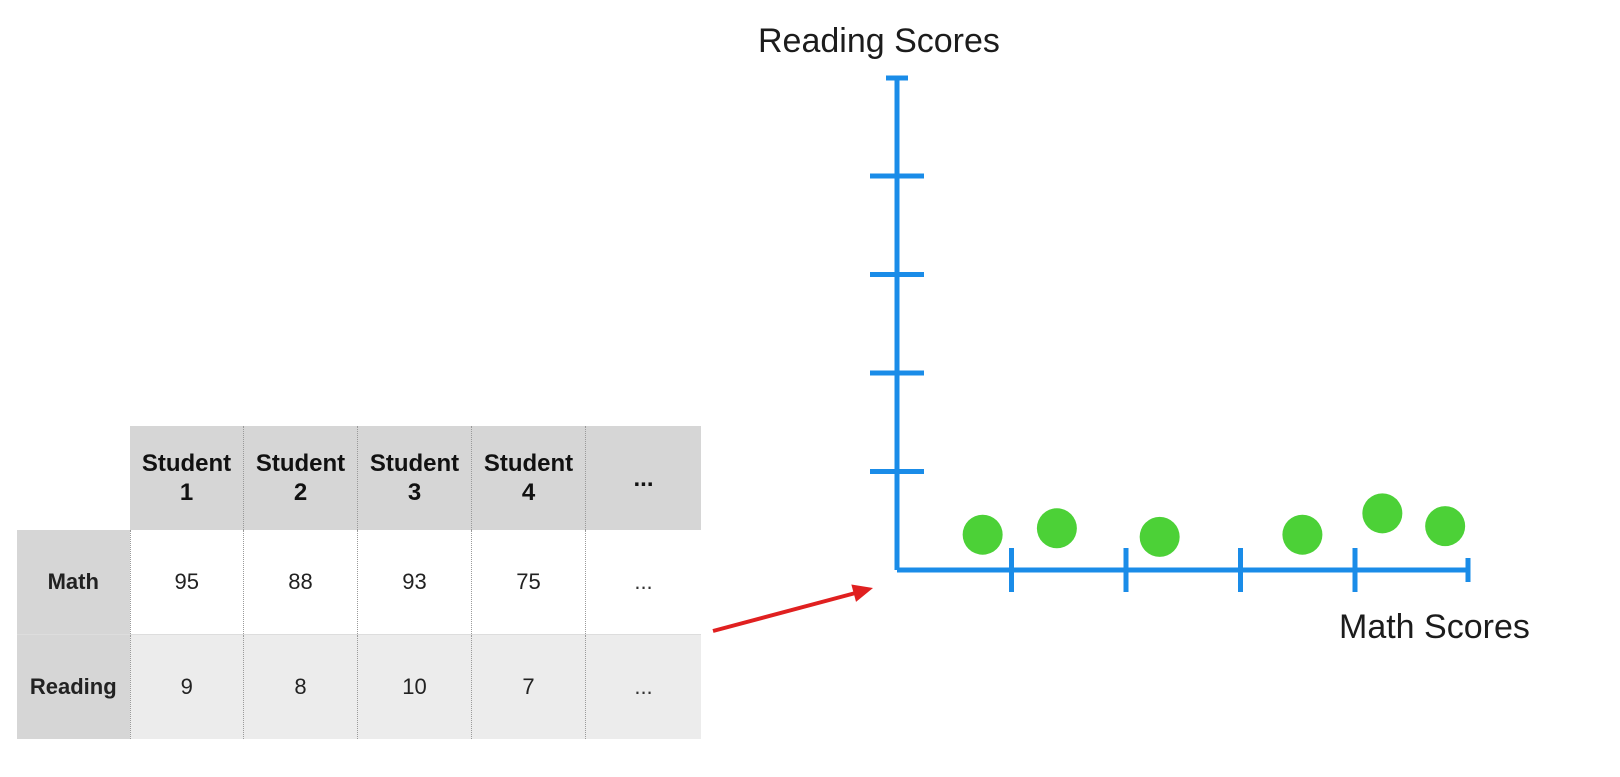 This screenshot has width=1620, height=777. Describe the element at coordinates (187, 478) in the screenshot. I see `column-header: Student 1` at that location.